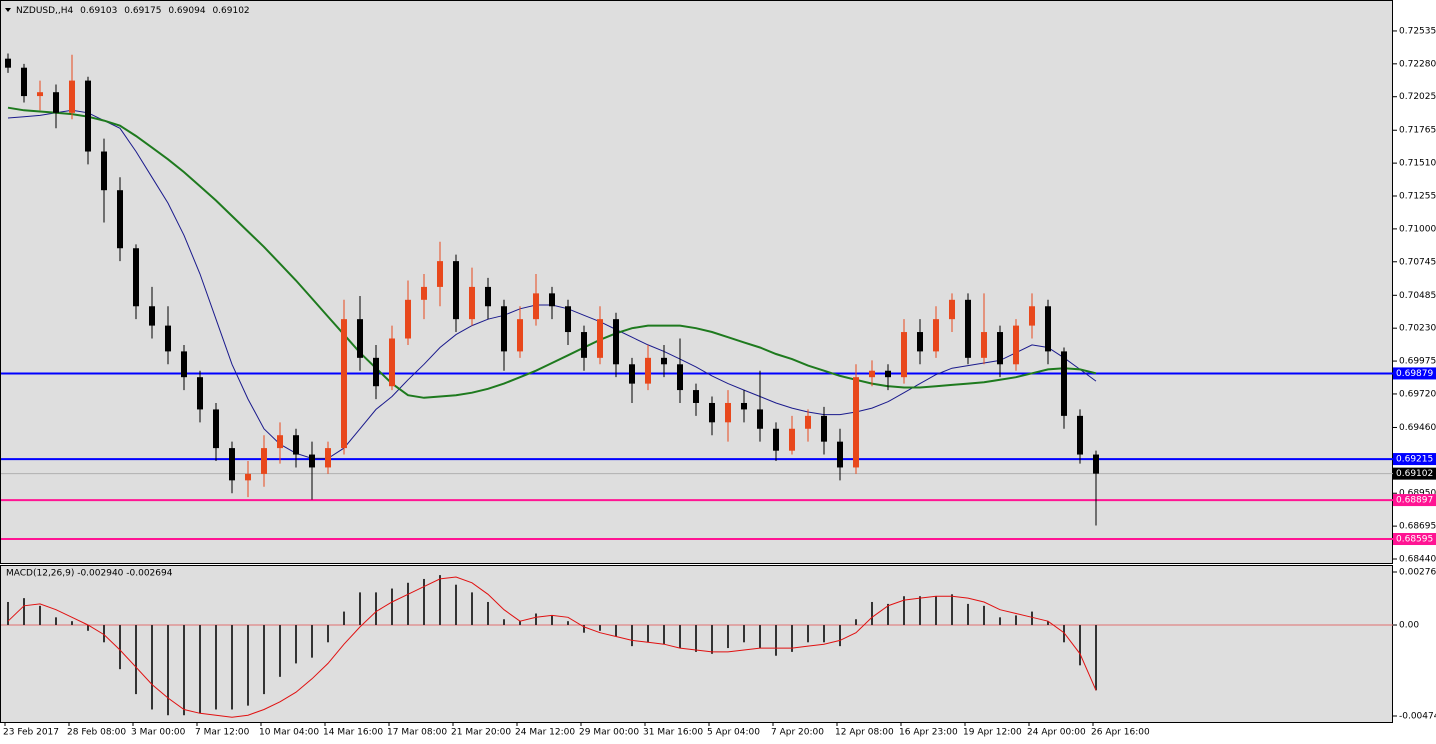 This screenshot has height=744, width=1436. What do you see at coordinates (609, 733) in the screenshot?
I see `x-tick-label: 29 Mar 00:00` at bounding box center [609, 733].